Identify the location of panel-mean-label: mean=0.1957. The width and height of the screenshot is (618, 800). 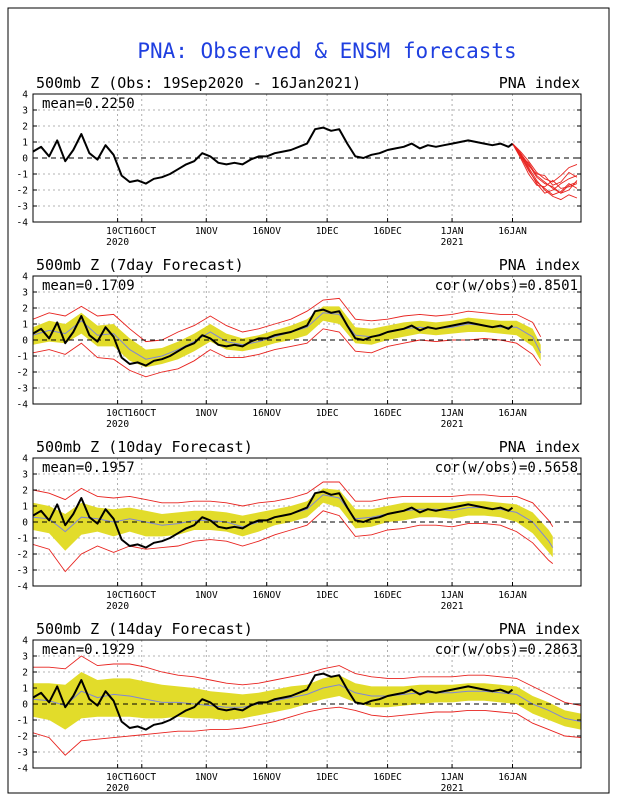
(88, 468).